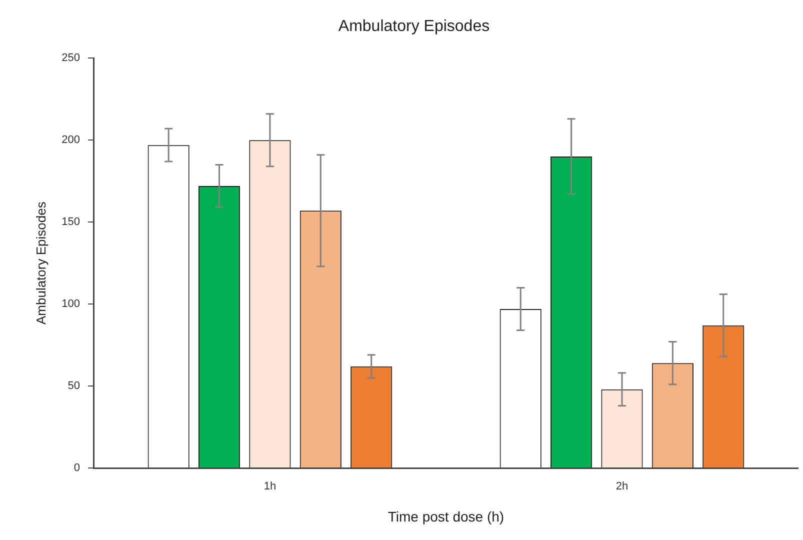 The width and height of the screenshot is (803, 540). What do you see at coordinates (622, 486) in the screenshot?
I see `x-tick-label: 2h` at bounding box center [622, 486].